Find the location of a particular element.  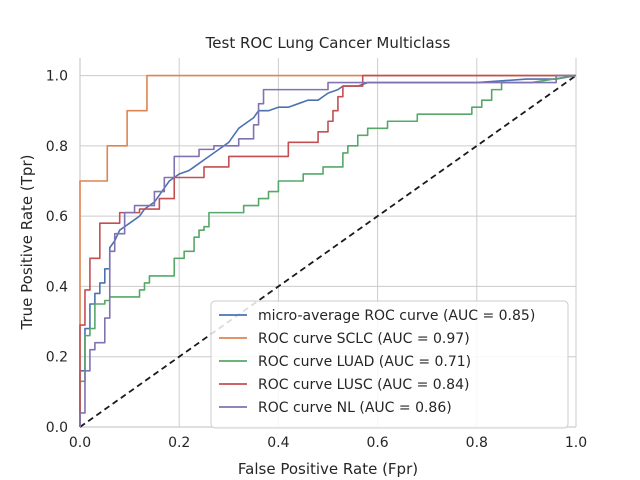

legend-entry: ROC curve LUSC (AUC = 0.84) is located at coordinates (363, 385).